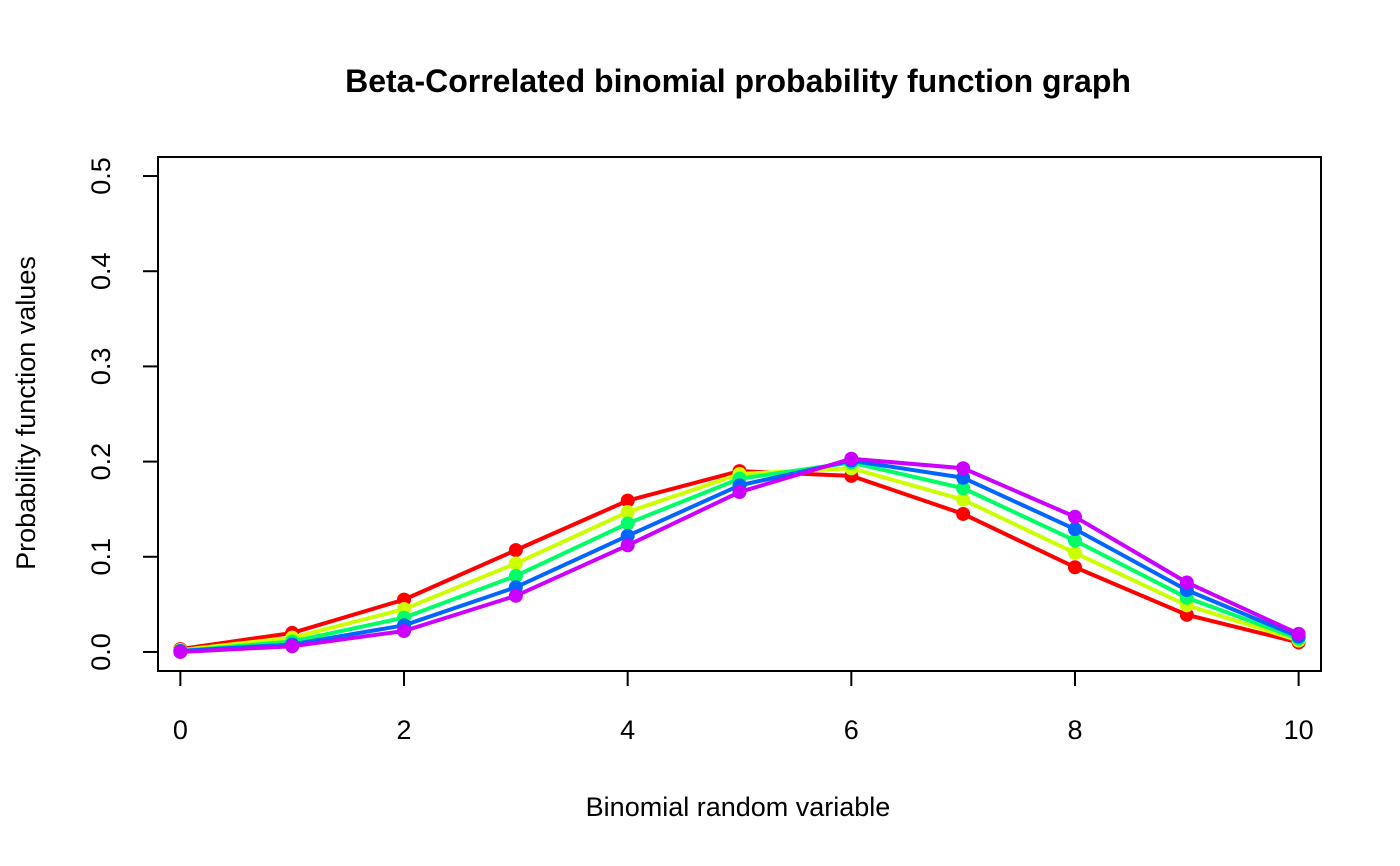  What do you see at coordinates (122, 414) in the screenshot?
I see `y-axis: 0.0 0.1 0.2 0.3 0.4 0.5` at bounding box center [122, 414].